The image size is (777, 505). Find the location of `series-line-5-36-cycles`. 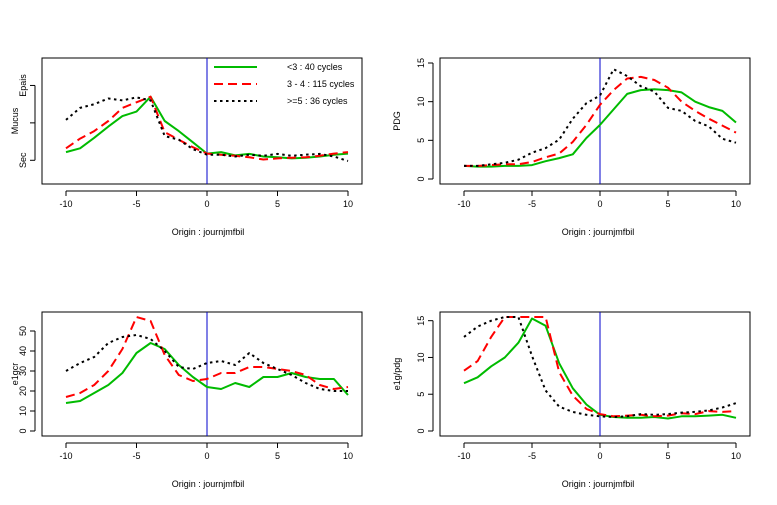

series-line-5-36-cycles is located at coordinates (207, 129).